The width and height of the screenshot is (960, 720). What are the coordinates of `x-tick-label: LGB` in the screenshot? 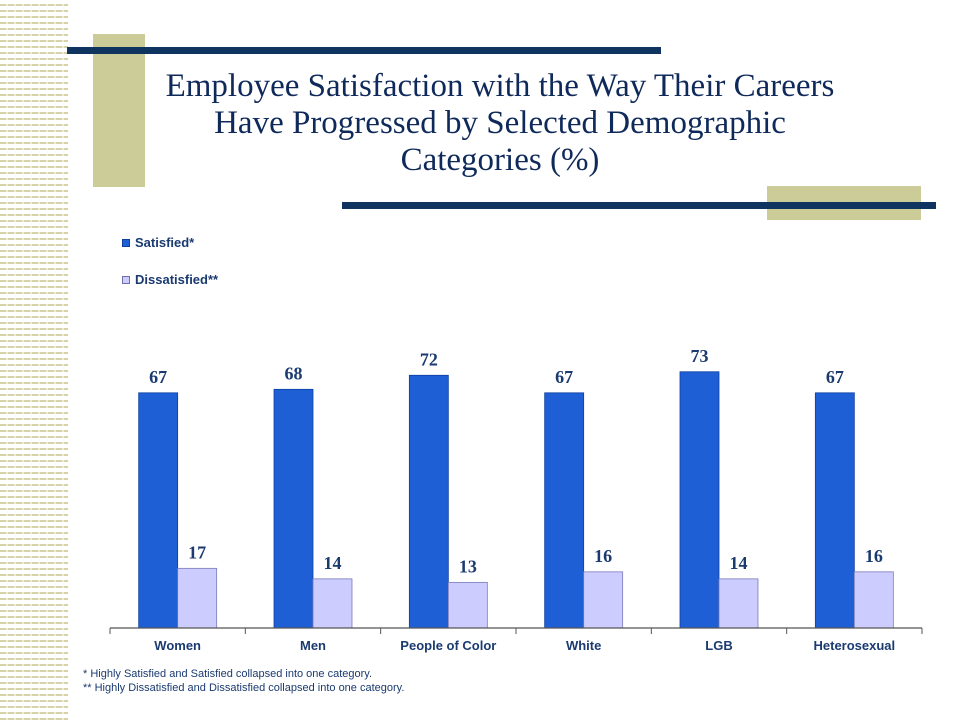 It's located at (718, 645).